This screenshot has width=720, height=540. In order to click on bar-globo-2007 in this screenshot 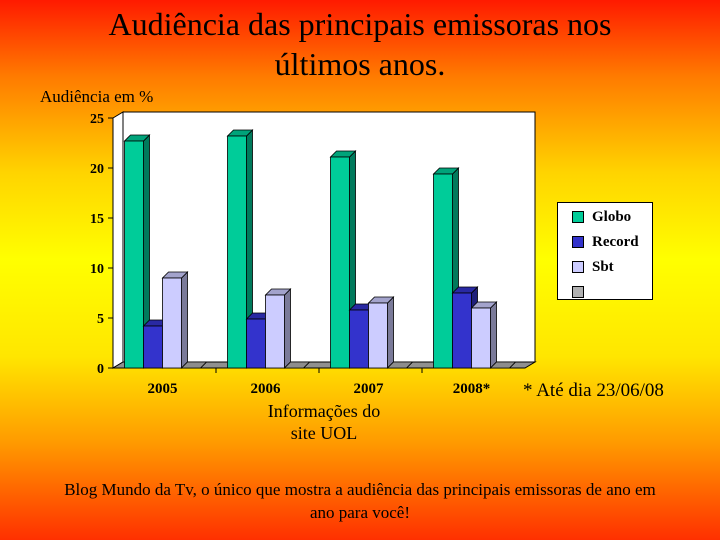, I will do `click(340, 262)`.